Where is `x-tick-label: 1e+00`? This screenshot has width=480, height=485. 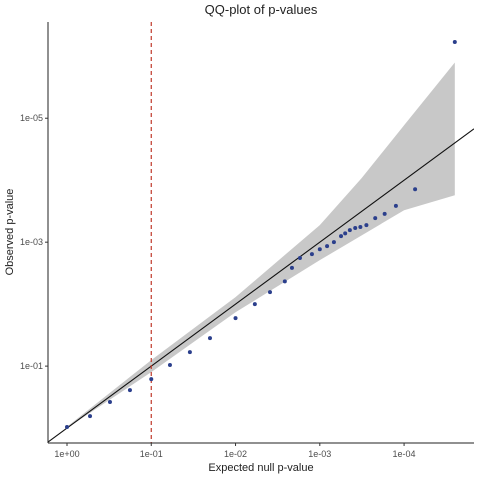 x-tick-label: 1e+00 is located at coordinates (66, 454).